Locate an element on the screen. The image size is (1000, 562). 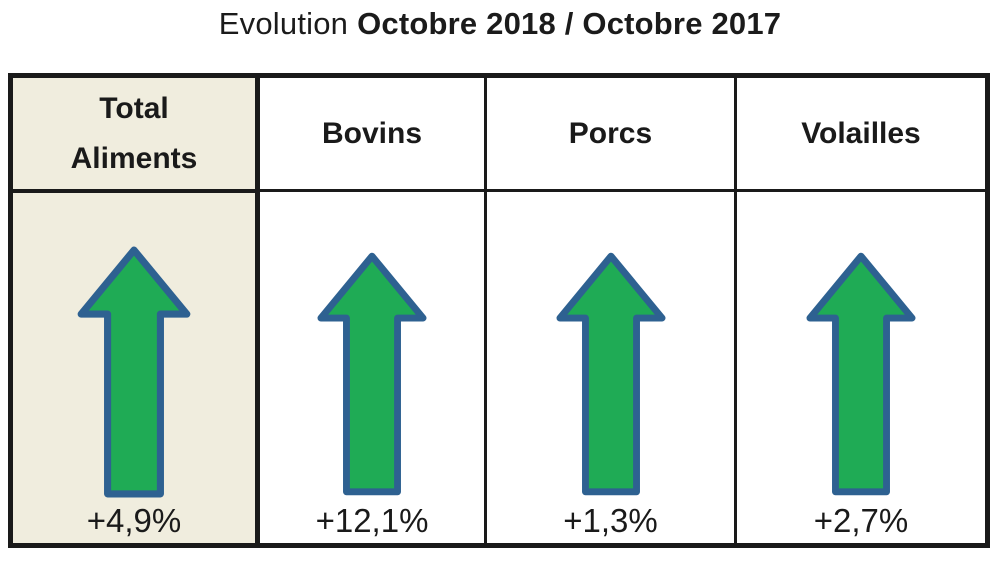
header-line: Bovins is located at coordinates (372, 133).